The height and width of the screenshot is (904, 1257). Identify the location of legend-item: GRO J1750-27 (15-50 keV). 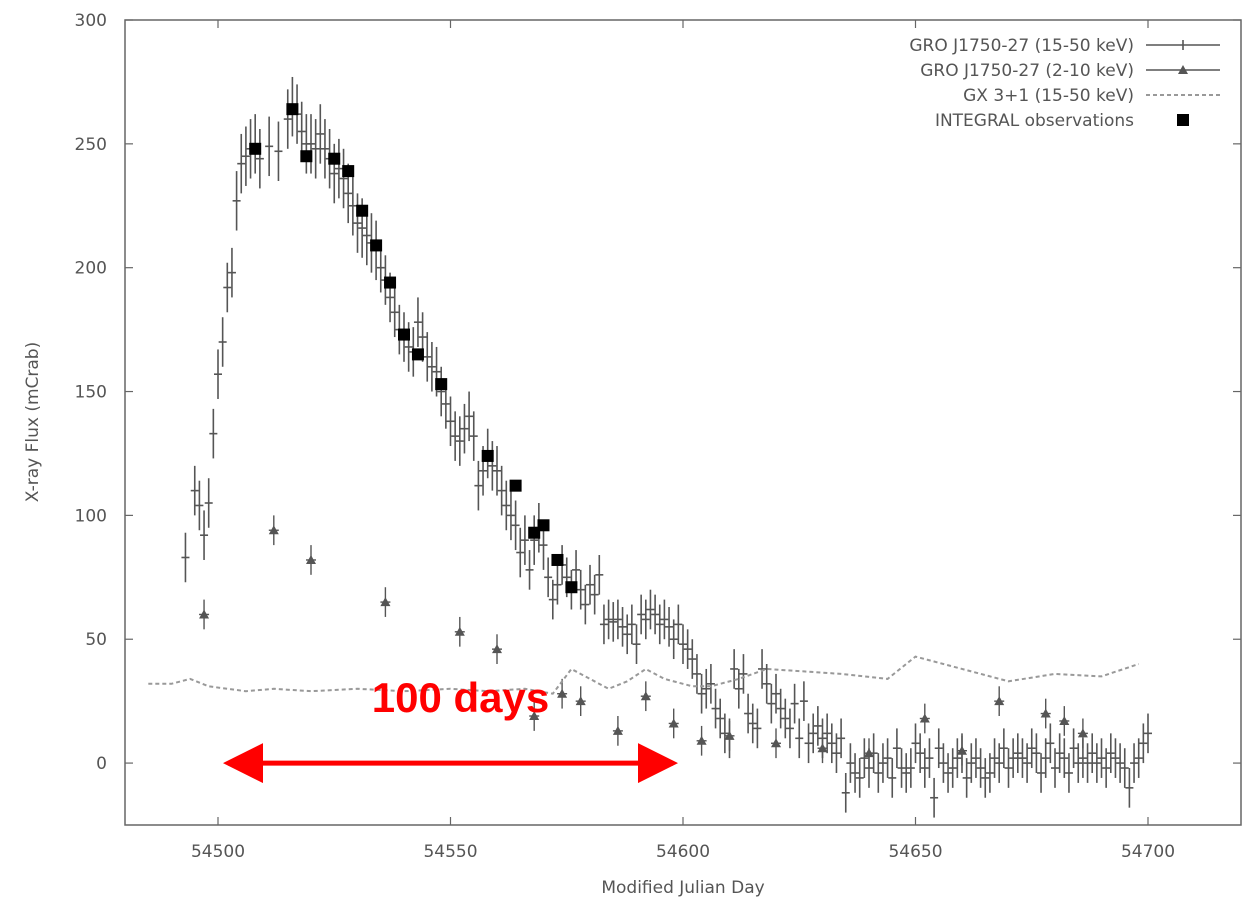
(1064, 46).